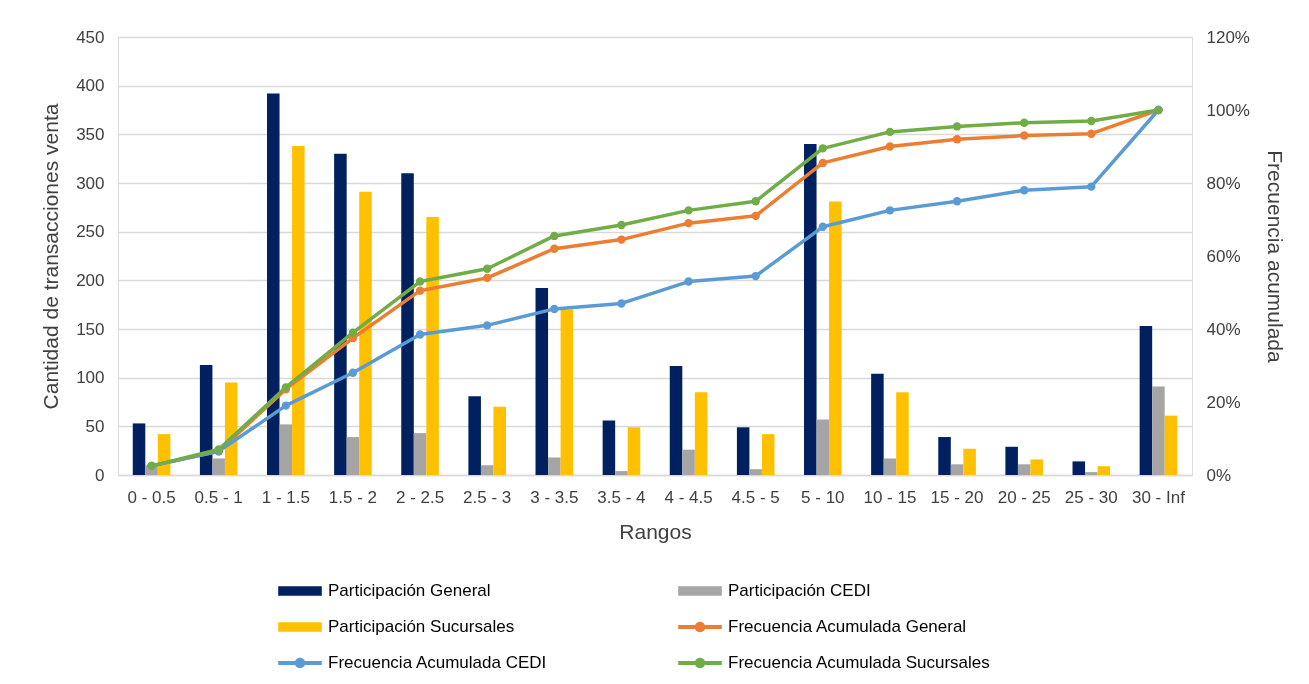 The image size is (1309, 684). What do you see at coordinates (1024, 497) in the screenshot?
I see `x-tick-label: 20 - 25` at bounding box center [1024, 497].